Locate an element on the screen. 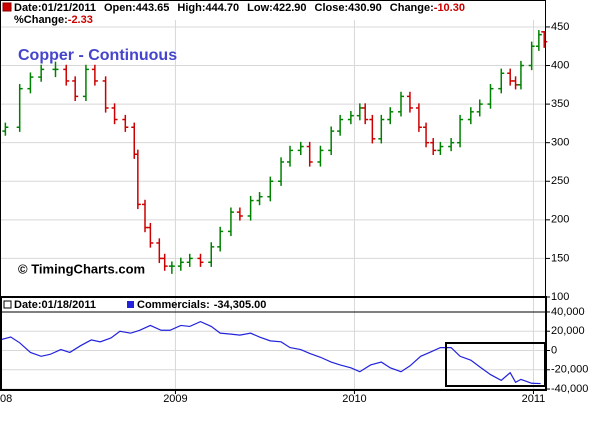  y-tick-label: 400 is located at coordinates (560, 65).